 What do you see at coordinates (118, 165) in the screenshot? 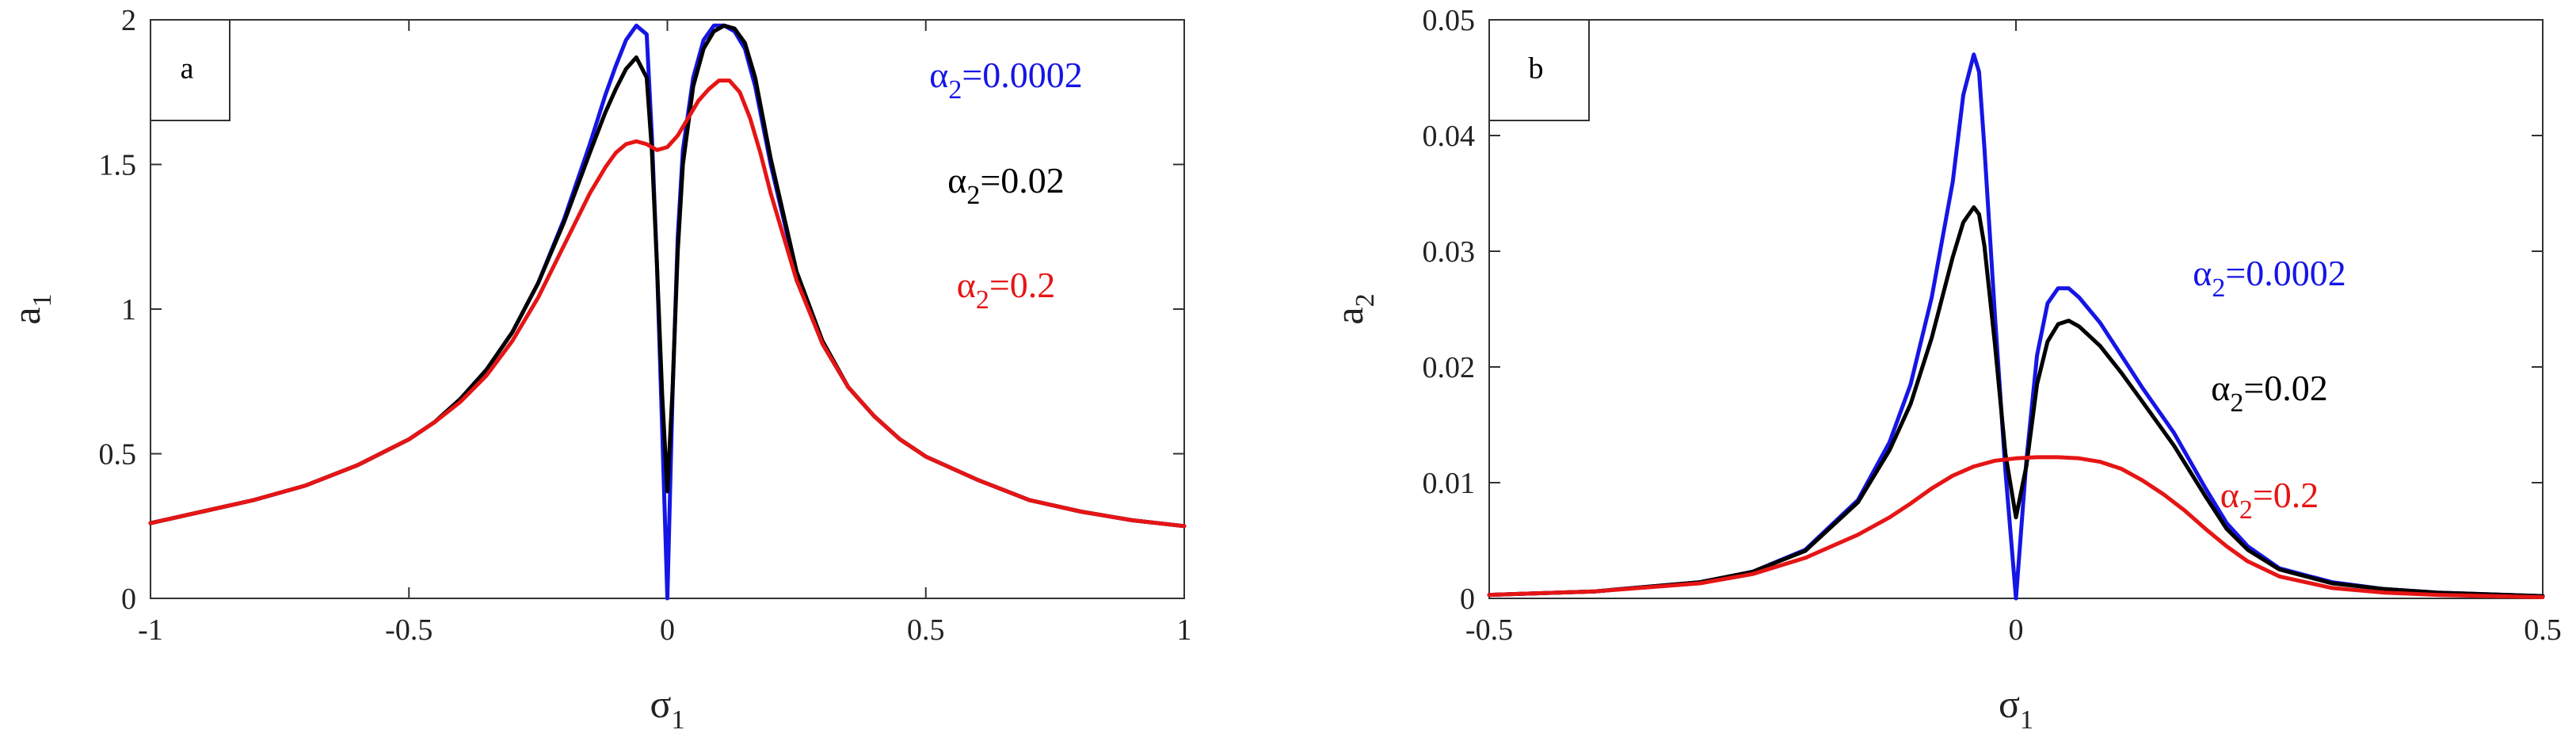
I see `y-tick-label: 1.5` at bounding box center [118, 165].